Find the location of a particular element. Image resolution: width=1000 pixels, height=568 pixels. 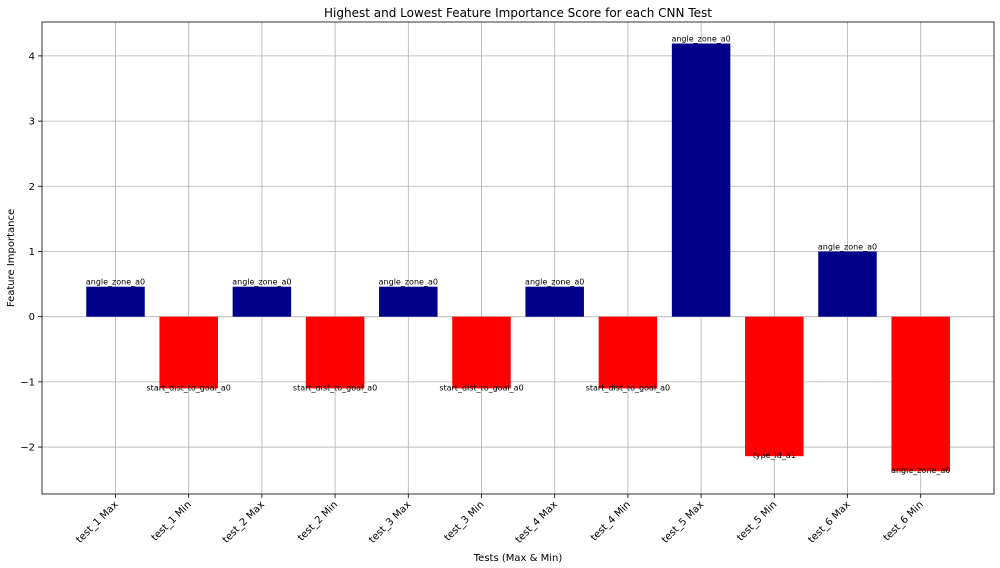

x-tick-label: test_6 Max is located at coordinates (829, 522).